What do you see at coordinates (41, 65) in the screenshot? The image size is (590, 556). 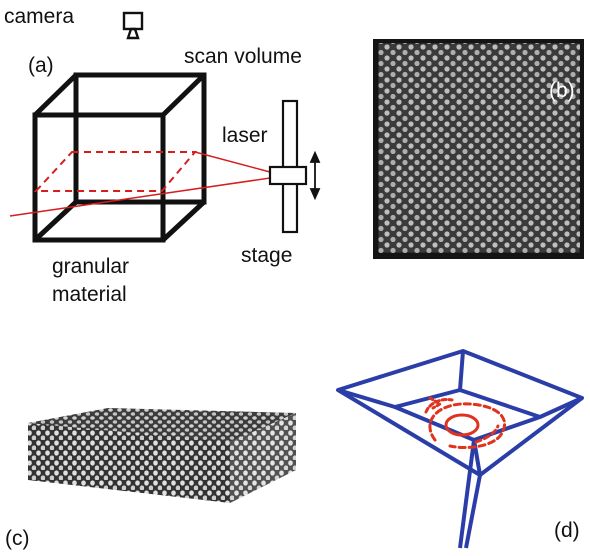 I see `panel-a-tag: (a)` at bounding box center [41, 65].